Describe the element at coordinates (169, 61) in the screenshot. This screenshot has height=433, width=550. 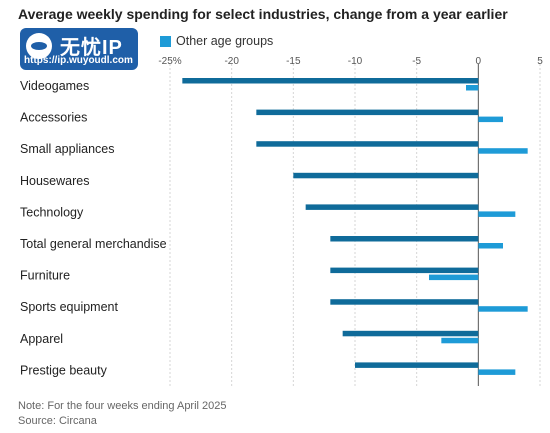
I see `x-tick-label-0: -25%` at that location.